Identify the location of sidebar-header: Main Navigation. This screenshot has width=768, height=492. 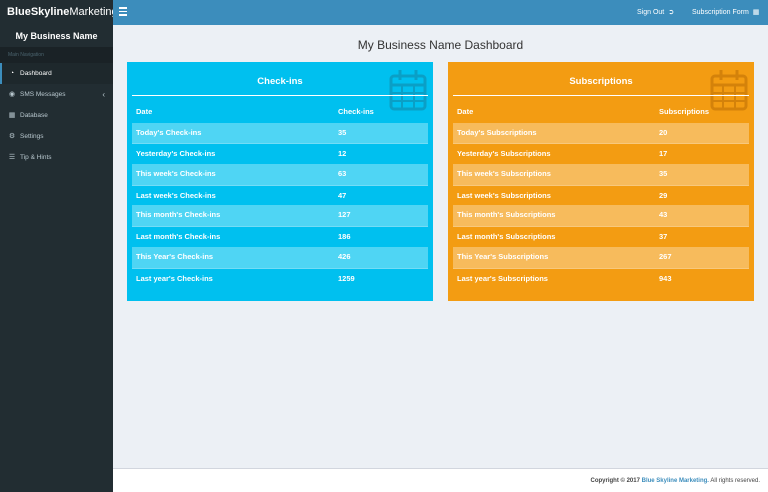
(56, 55).